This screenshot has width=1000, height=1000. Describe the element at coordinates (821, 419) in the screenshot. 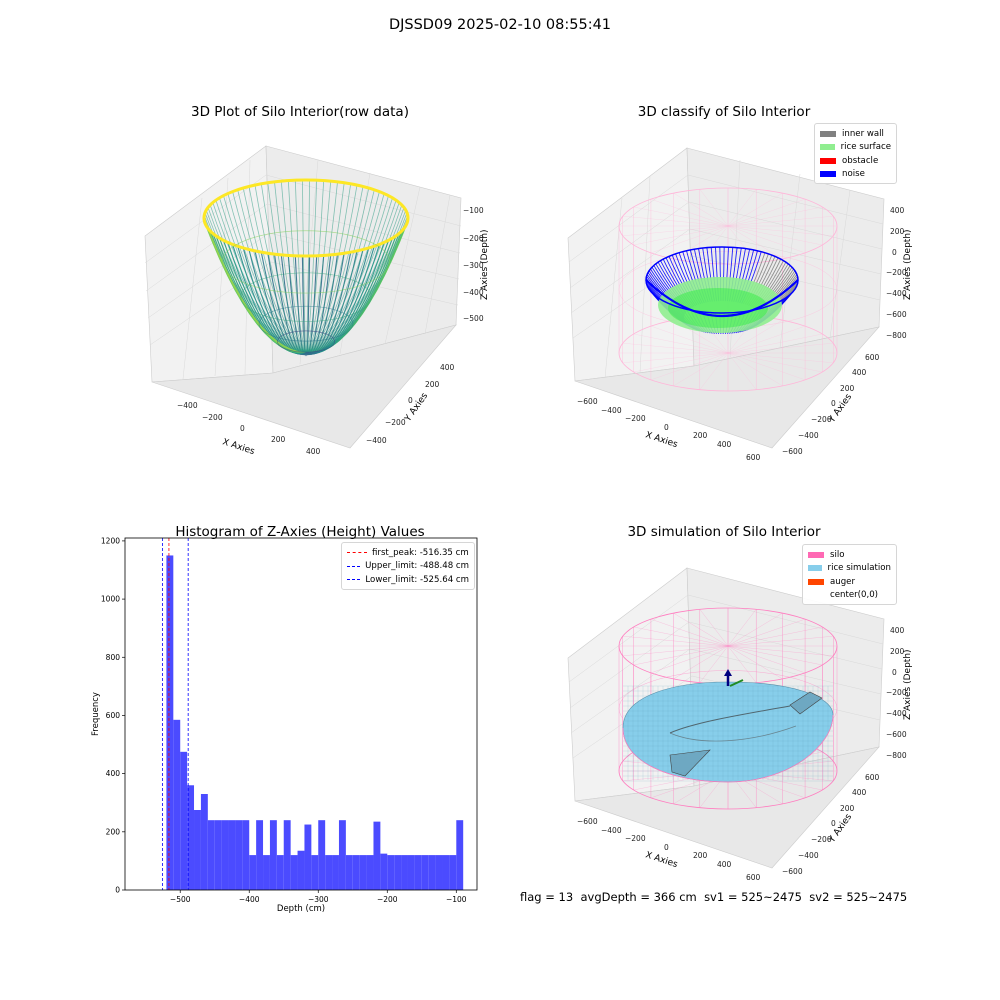

I see `panel2-y-tick: −200` at that location.